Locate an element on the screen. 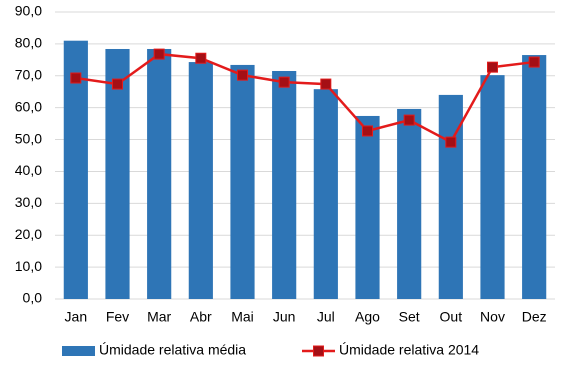 The height and width of the screenshot is (373, 561). y-tick-label: 0,0 is located at coordinates (33, 298).